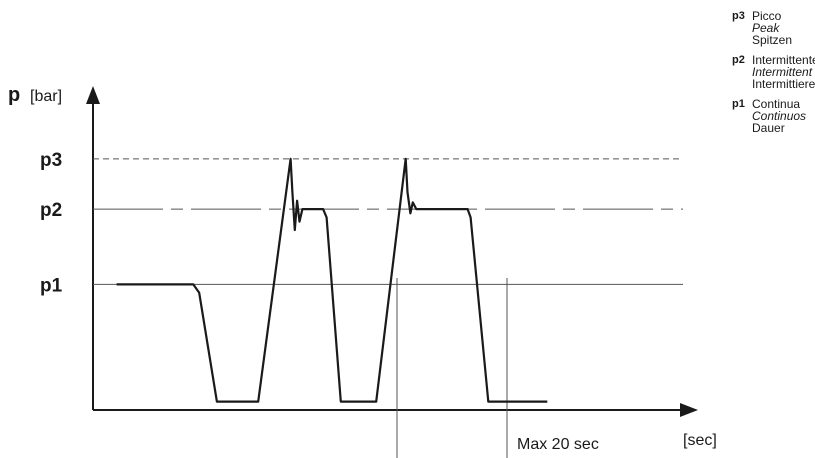  Describe the element at coordinates (51, 285) in the screenshot. I see `level-label-p1: p1` at that location.